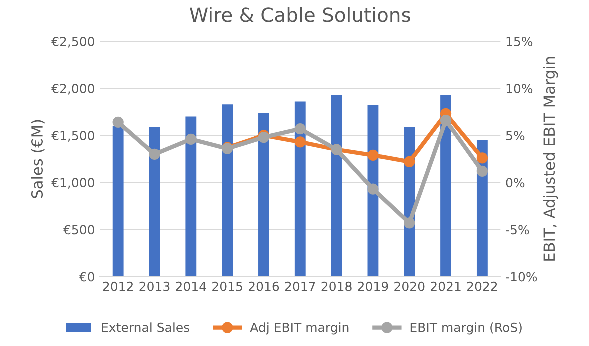 The image size is (589, 346). Describe the element at coordinates (227, 287) in the screenshot. I see `x-tick-label: 2015` at that location.